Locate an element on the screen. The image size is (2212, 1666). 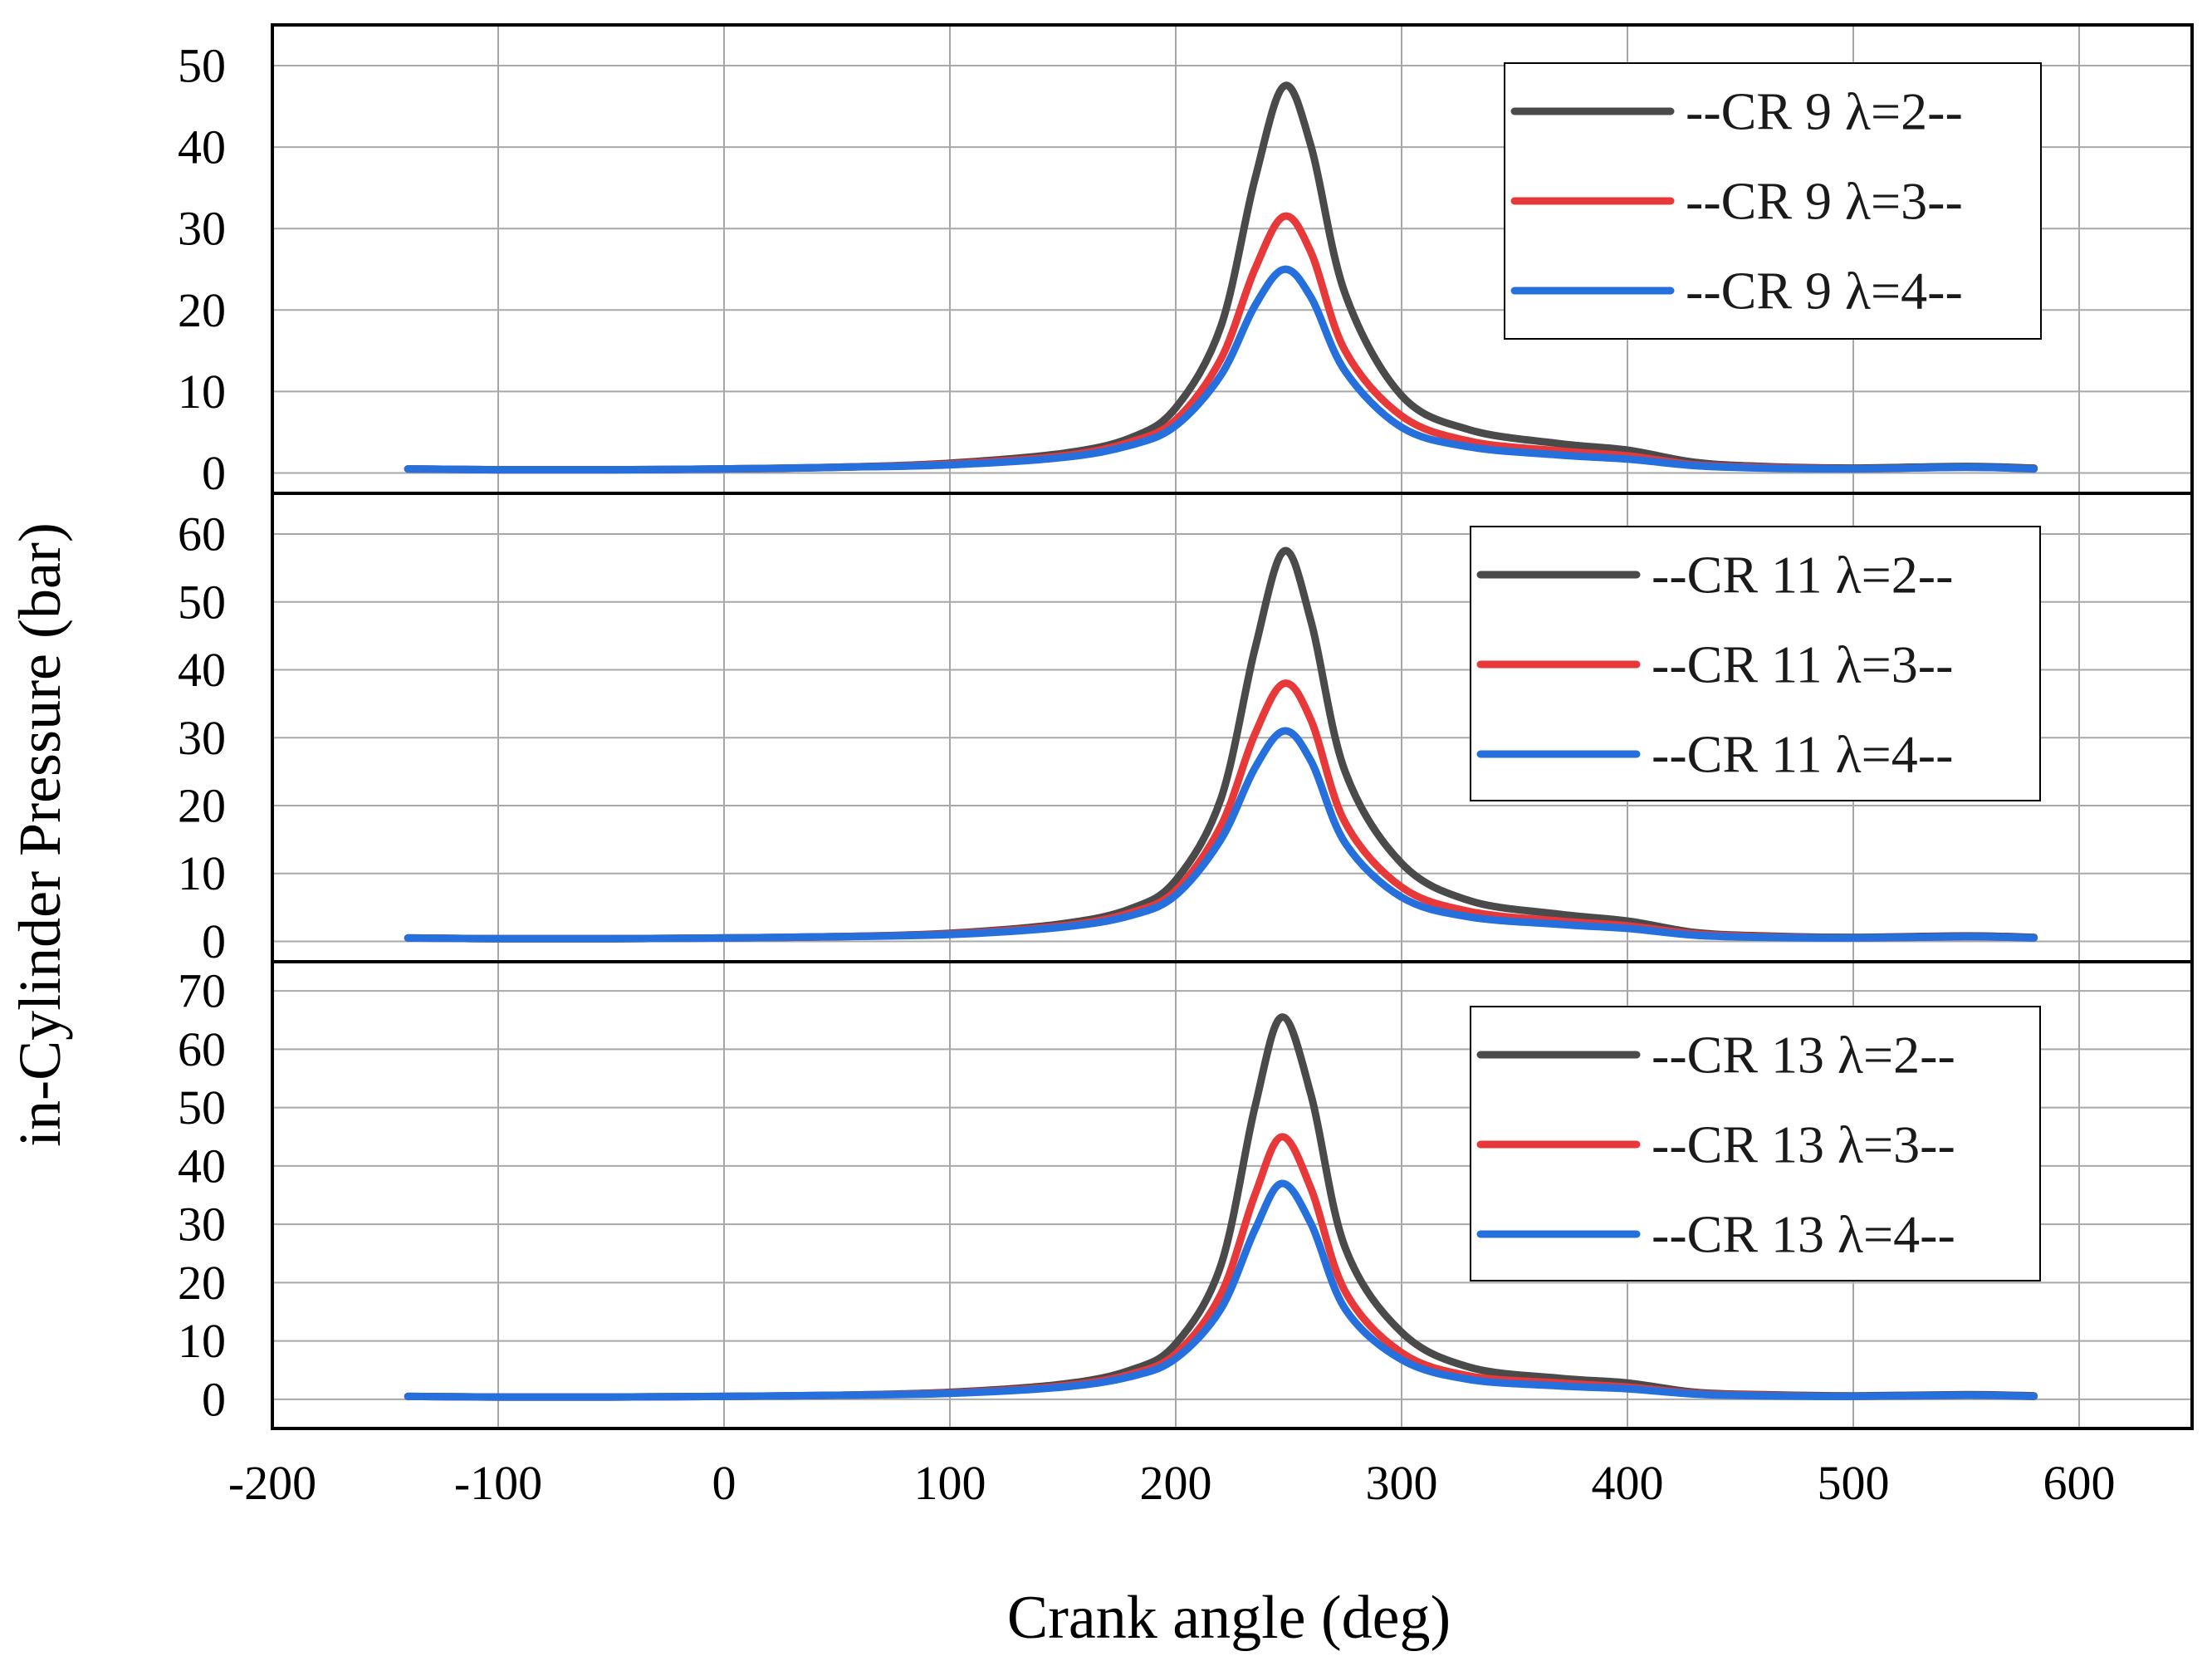
legend: --CR 11 λ=2-- --CR 11 λ=3-- --CR 11 λ=4-- is located at coordinates (1755, 663).